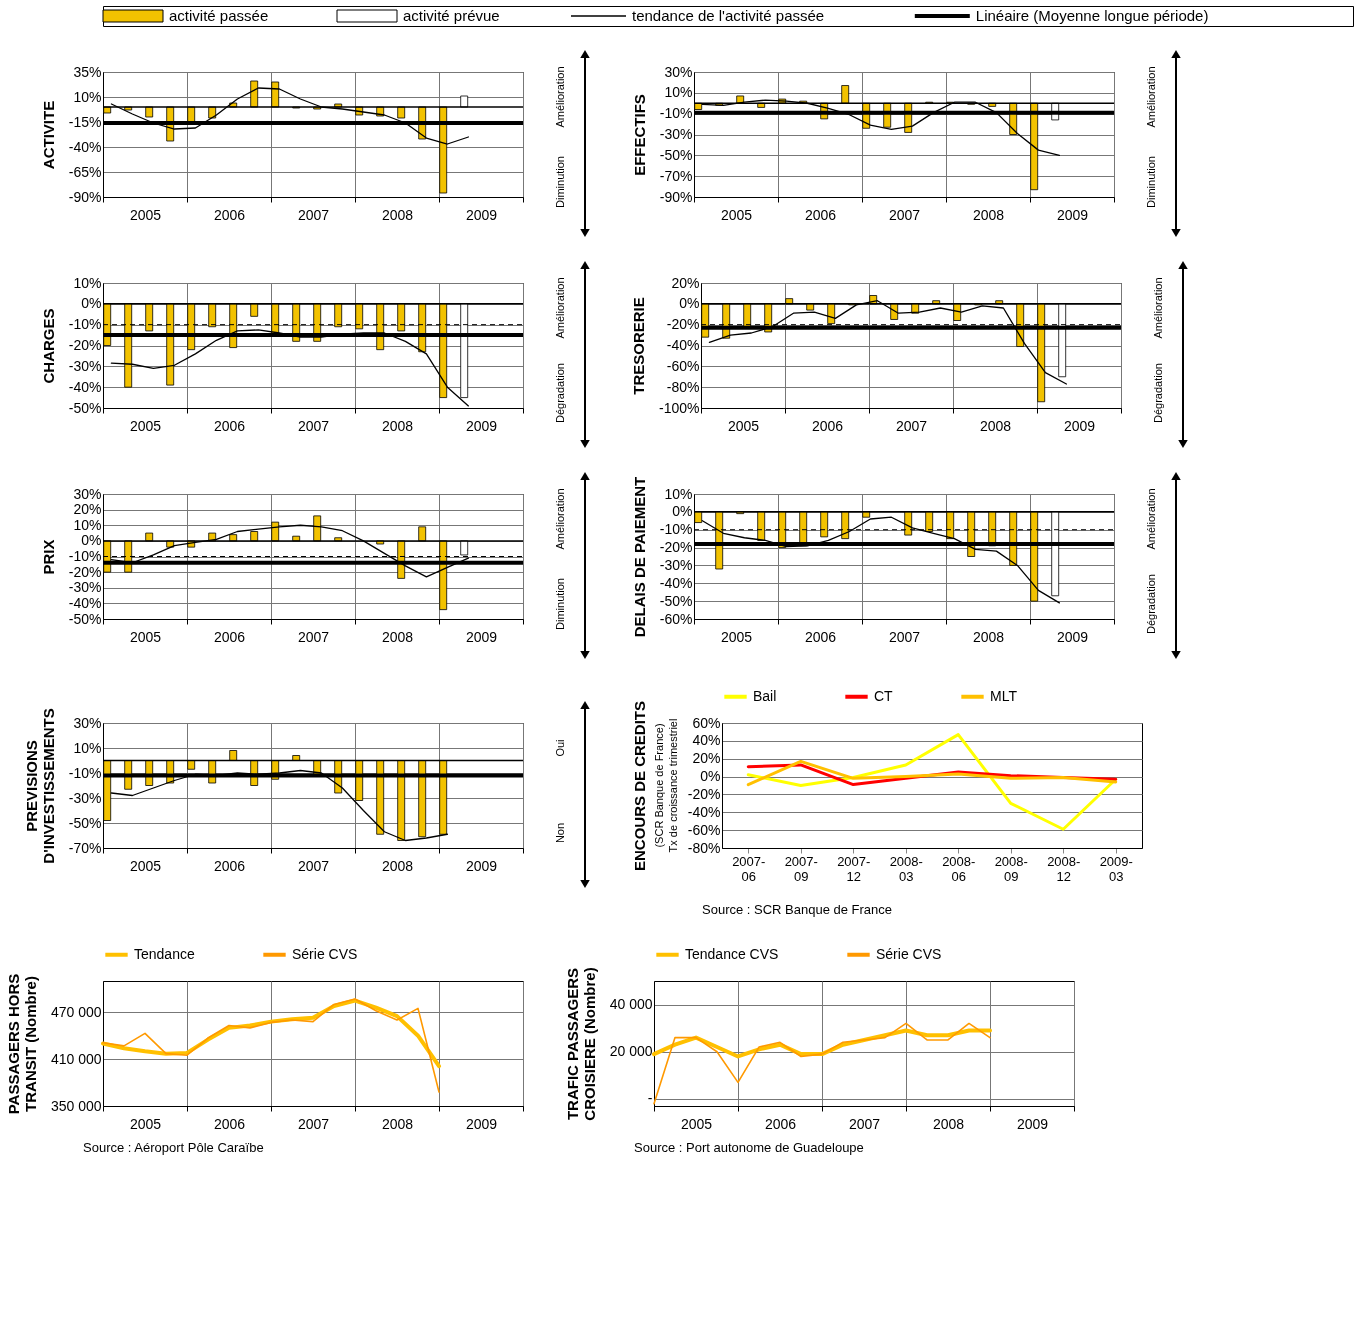 The image size is (1367, 1341). I want to click on y-axis-title: ENCOURS DE CREDITS, so click(639, 786).